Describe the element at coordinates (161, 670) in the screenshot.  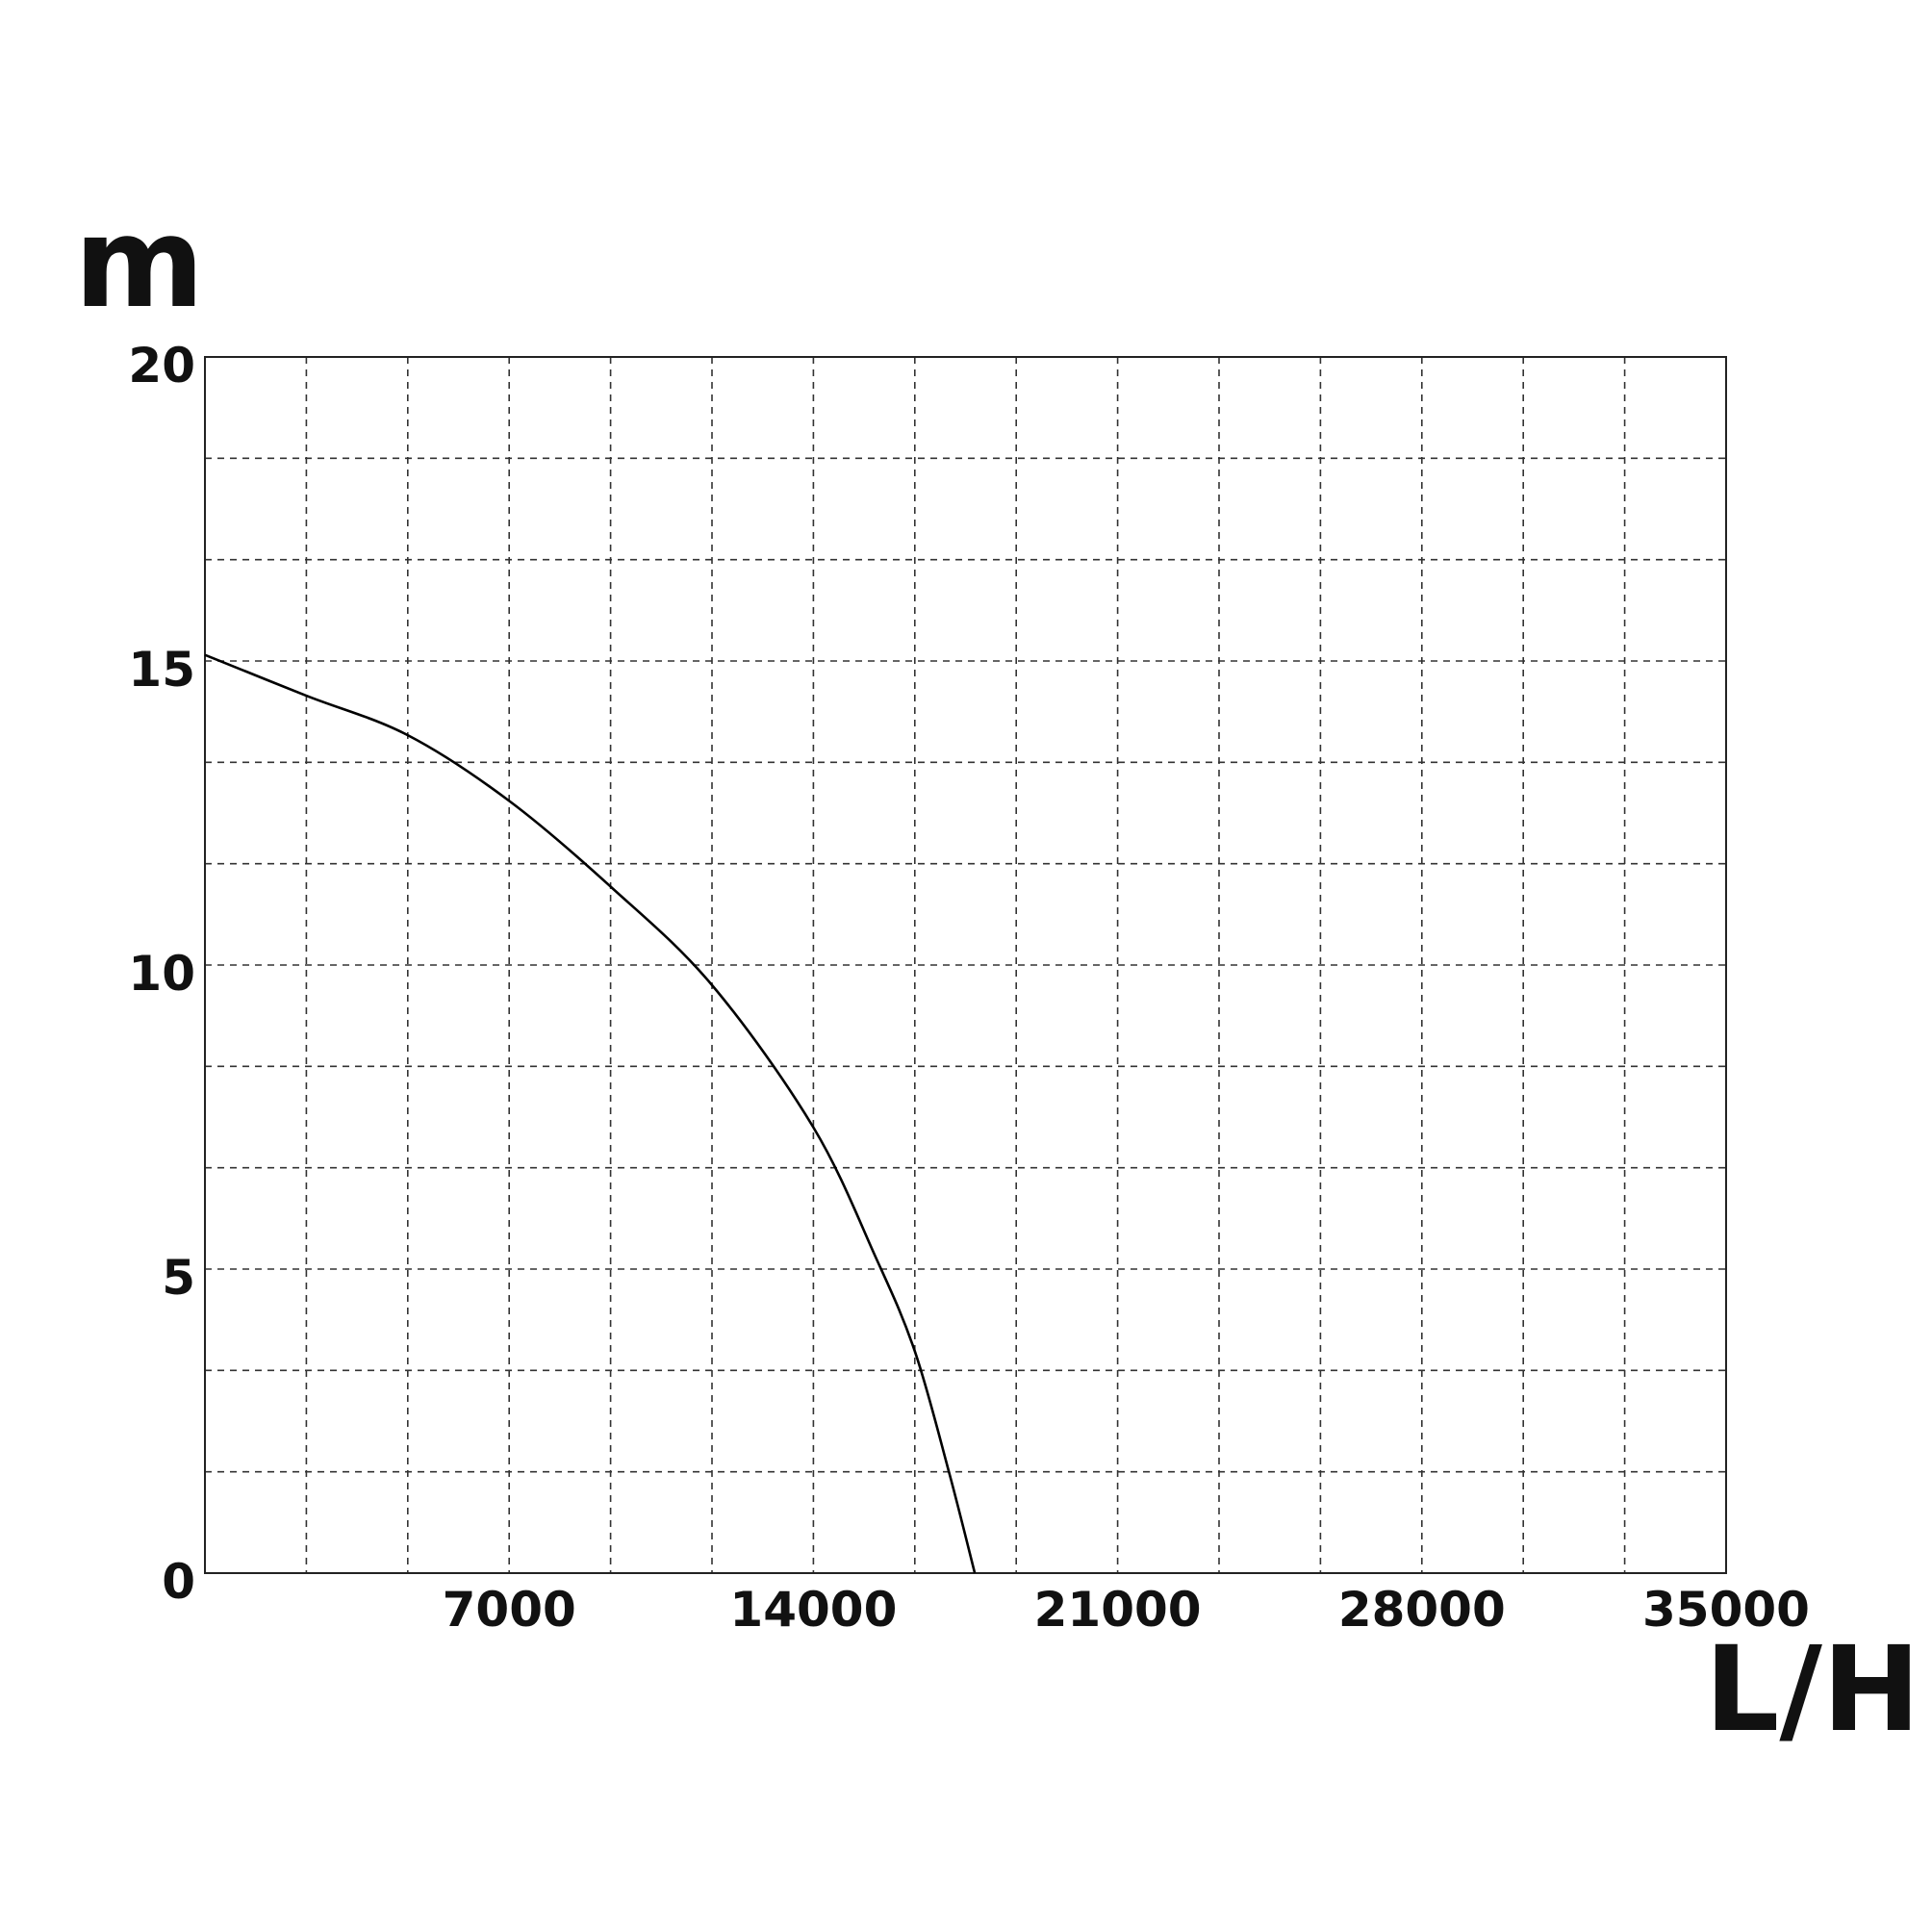
I see `y-tick-label: 15` at that location.